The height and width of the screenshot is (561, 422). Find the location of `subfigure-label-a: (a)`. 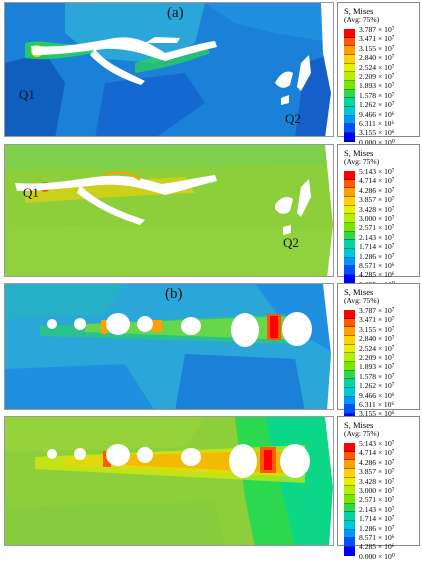

subfigure-label-a: (a) is located at coordinates (175, 13).